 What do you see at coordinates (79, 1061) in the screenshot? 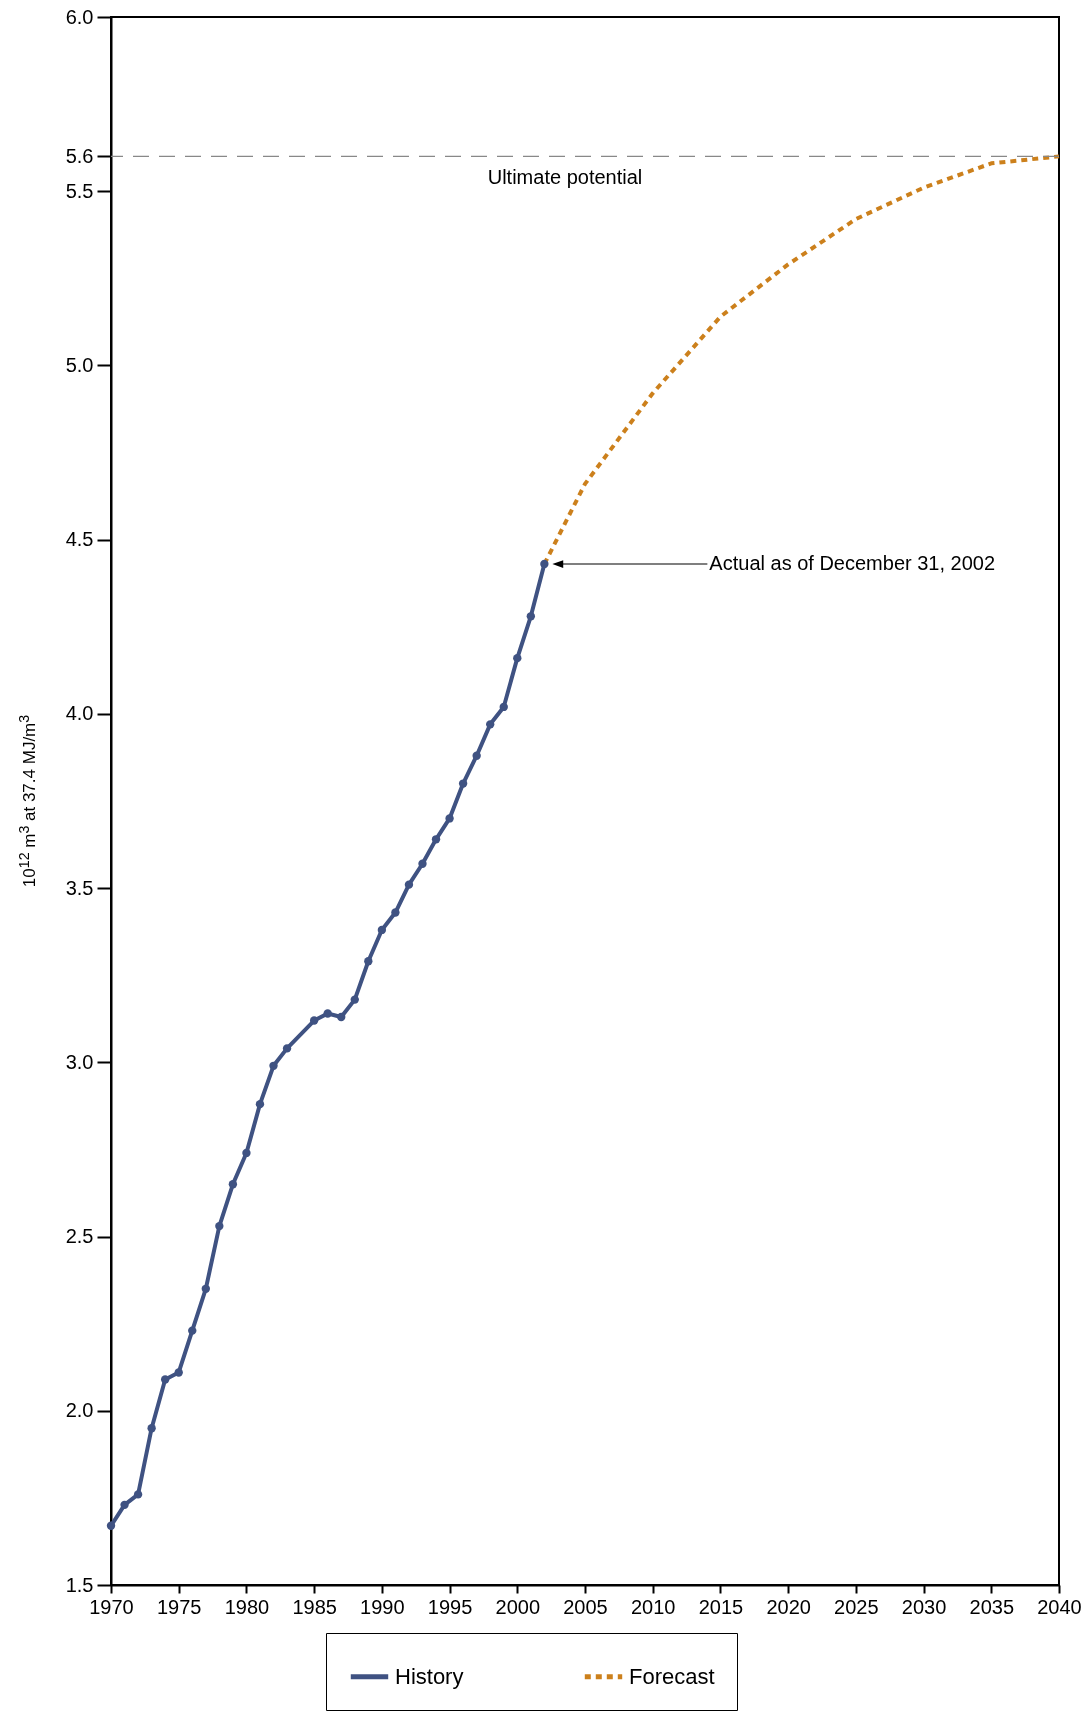
I see `y-tick-label: 3.0` at bounding box center [79, 1061].